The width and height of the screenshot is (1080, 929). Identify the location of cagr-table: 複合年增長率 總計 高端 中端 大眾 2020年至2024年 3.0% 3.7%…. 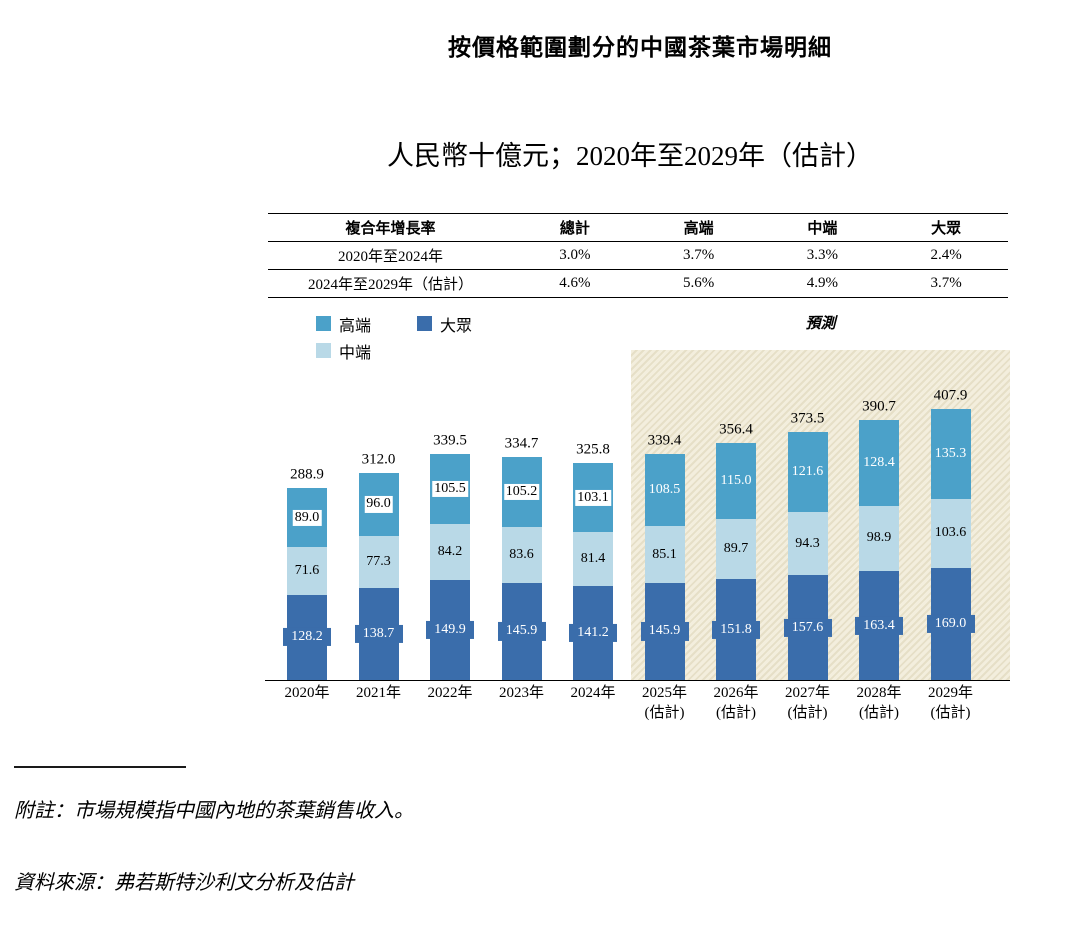
(638, 255).